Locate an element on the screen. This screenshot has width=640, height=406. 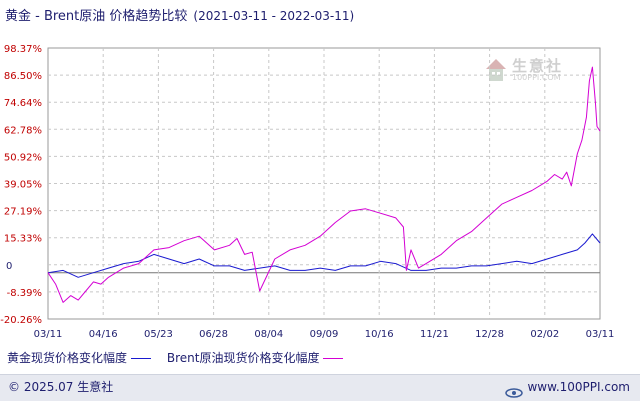
y-tick-label: -20.26% is located at coordinates (21, 320).